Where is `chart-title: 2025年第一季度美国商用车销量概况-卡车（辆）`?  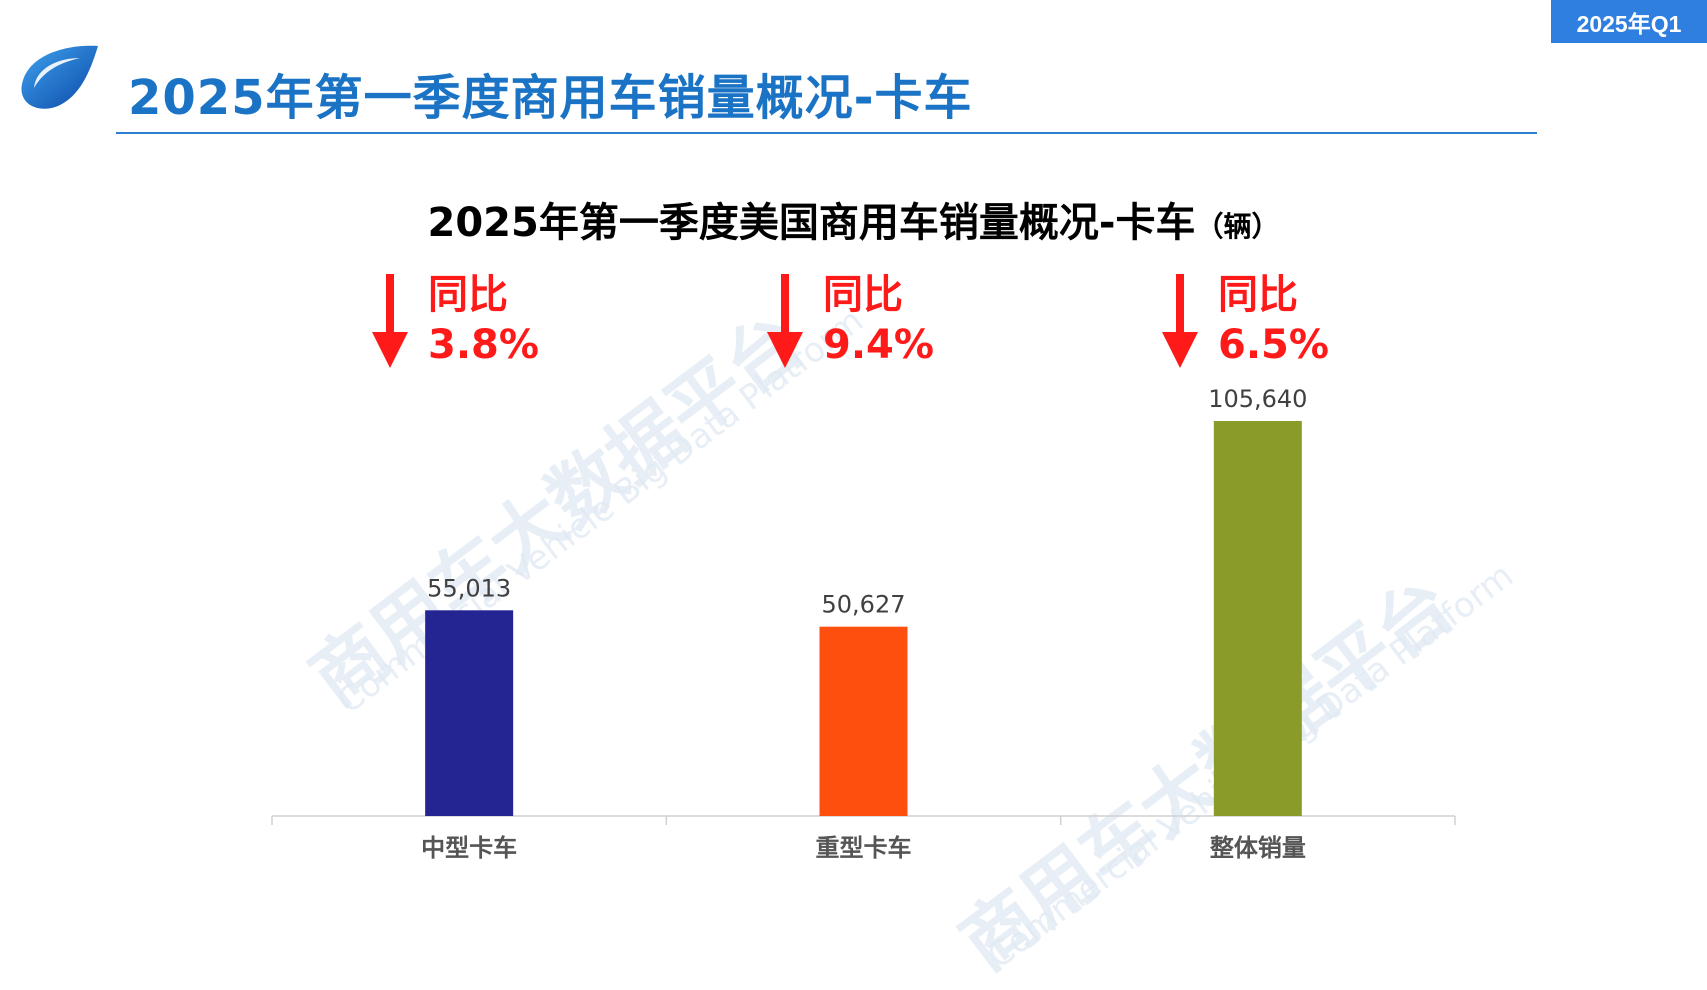
chart-title: 2025年第一季度美国商用车销量概况-卡车（辆） is located at coordinates (853, 219).